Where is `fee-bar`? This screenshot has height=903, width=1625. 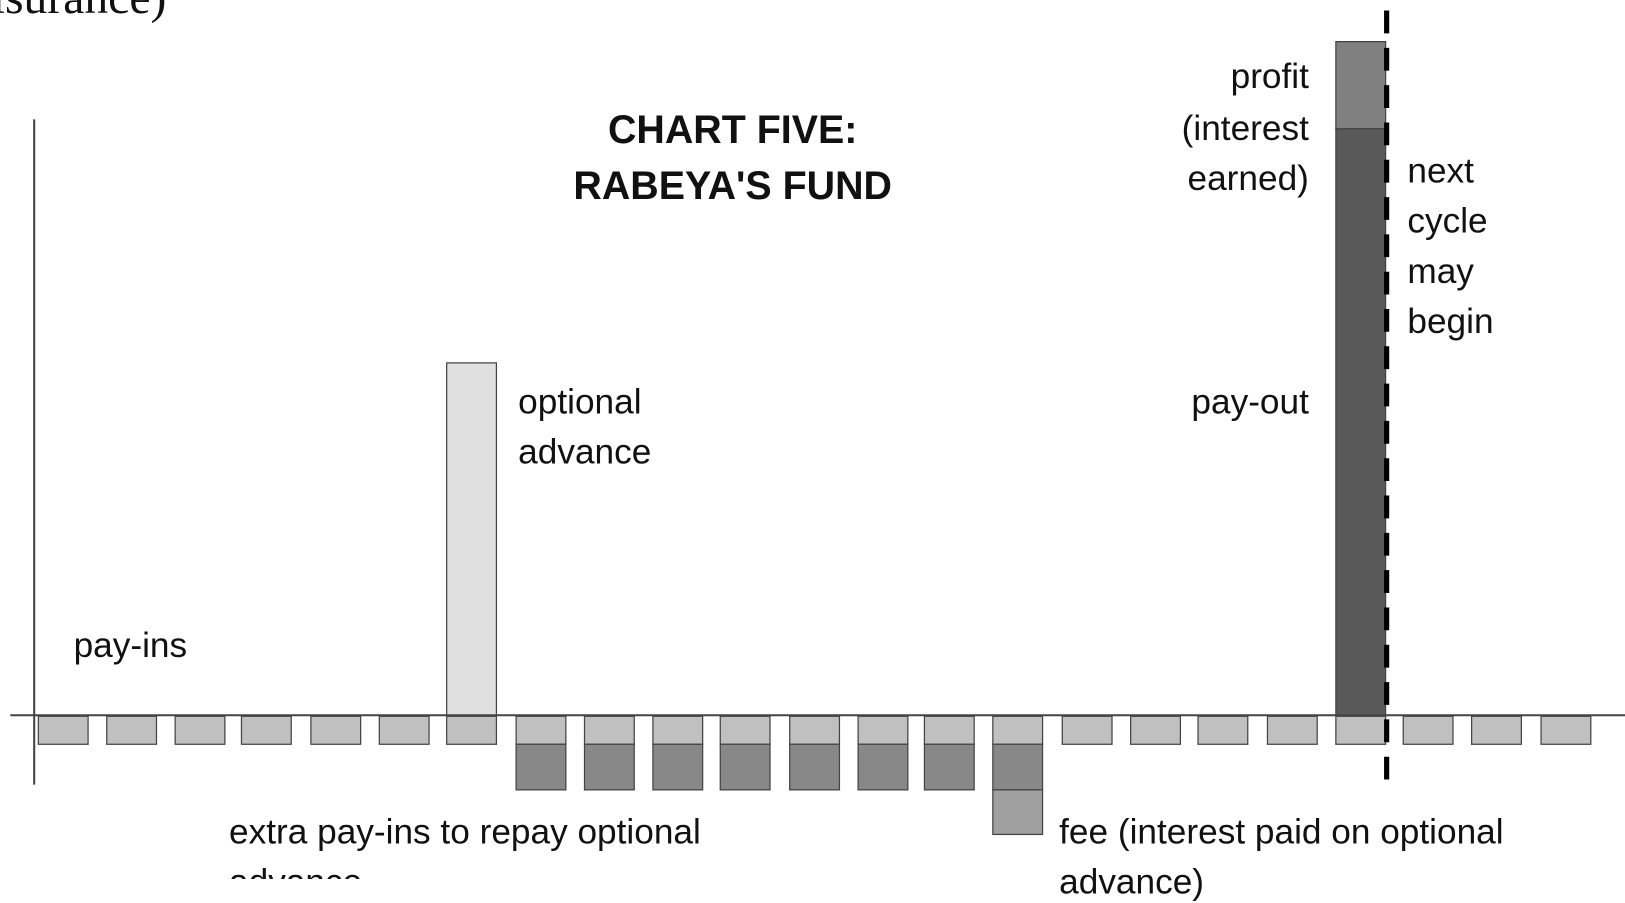 fee-bar is located at coordinates (1018, 812).